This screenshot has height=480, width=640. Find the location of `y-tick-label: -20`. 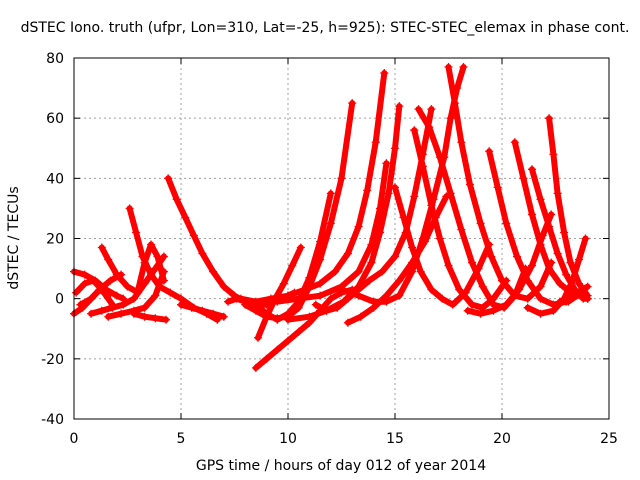

y-tick-label: -20 is located at coordinates (52, 360).